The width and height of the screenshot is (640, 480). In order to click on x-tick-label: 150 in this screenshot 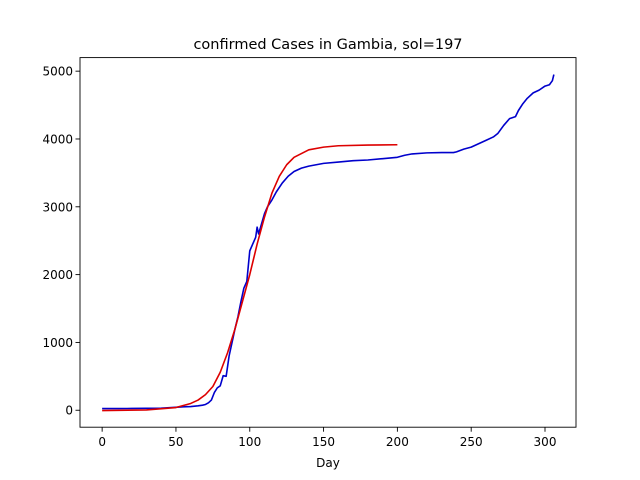, I will do `click(323, 442)`.